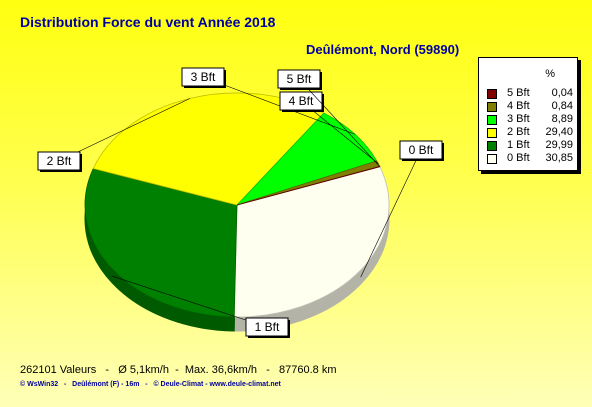 This screenshot has height=407, width=592. I want to click on legend-item: 1 Bft 29,99, so click(531, 145).